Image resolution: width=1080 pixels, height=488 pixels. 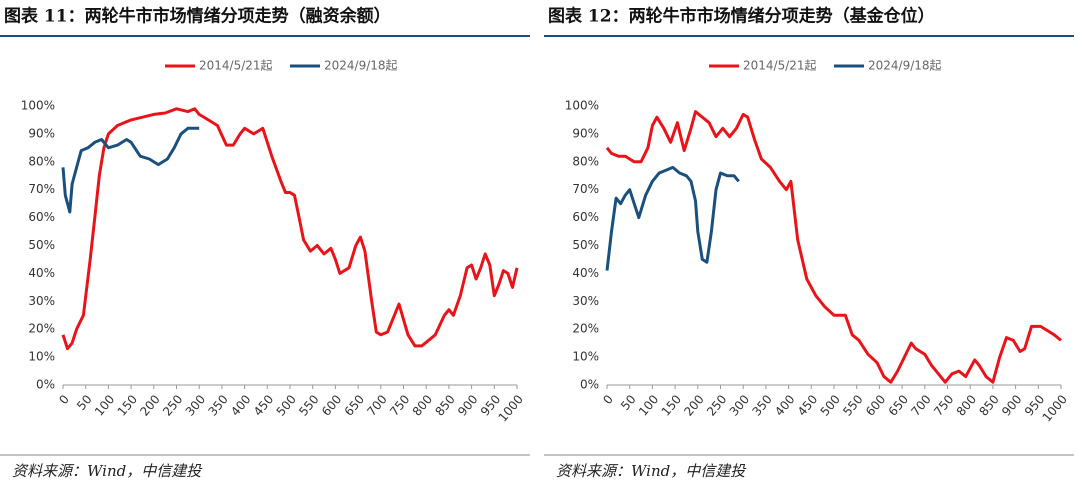 What do you see at coordinates (741, 16) in the screenshot?
I see `chart-title: 图表 12：两轮牛市市场情绪分项走势（基金仓位）` at bounding box center [741, 16].